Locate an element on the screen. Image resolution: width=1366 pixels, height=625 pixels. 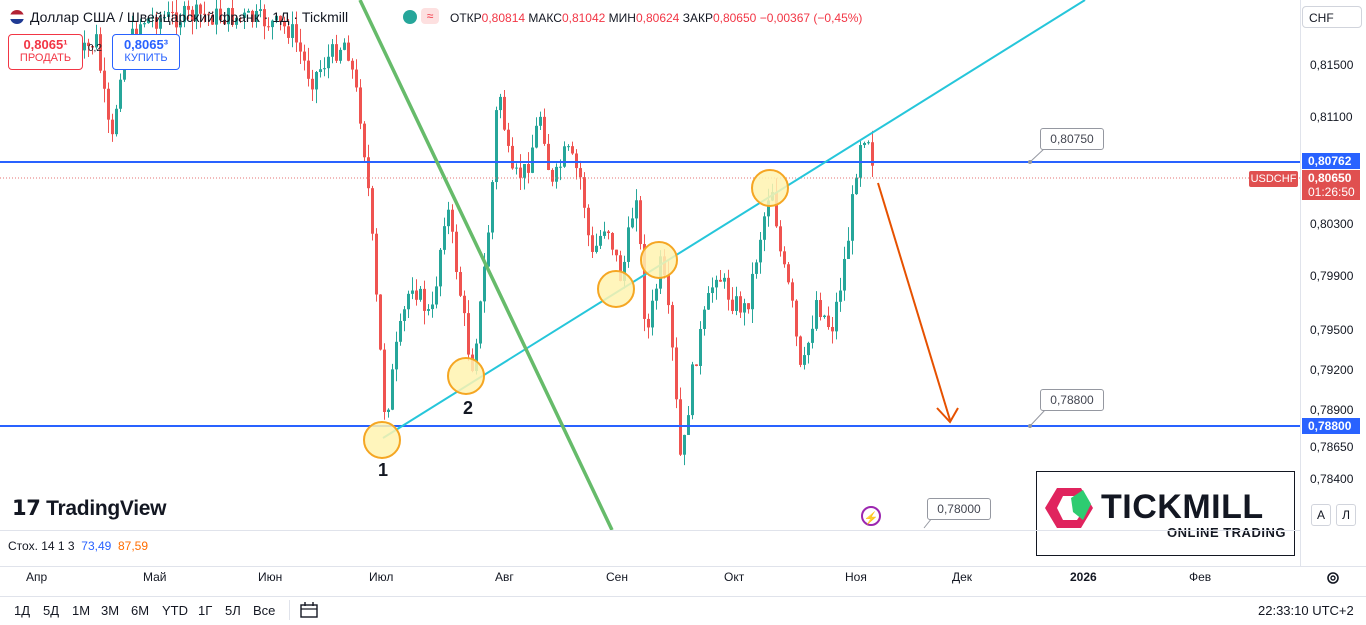
time-label: Июл is located at coordinates (381, 577).